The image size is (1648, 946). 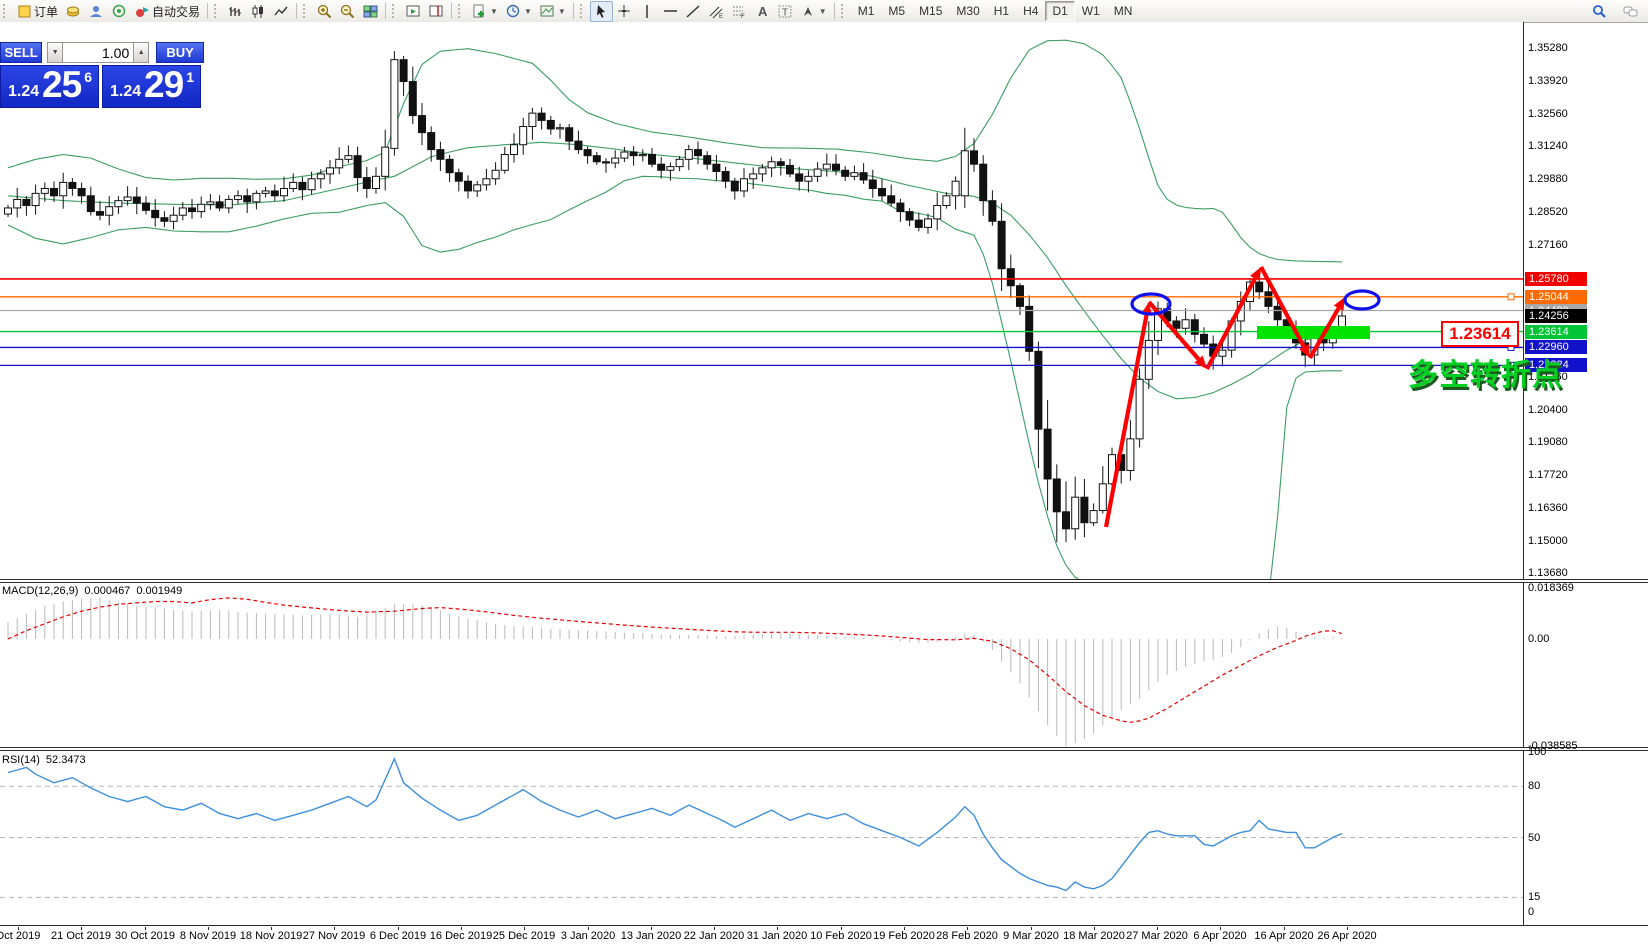 I want to click on template-chart-button: ▼, so click(x=553, y=11).